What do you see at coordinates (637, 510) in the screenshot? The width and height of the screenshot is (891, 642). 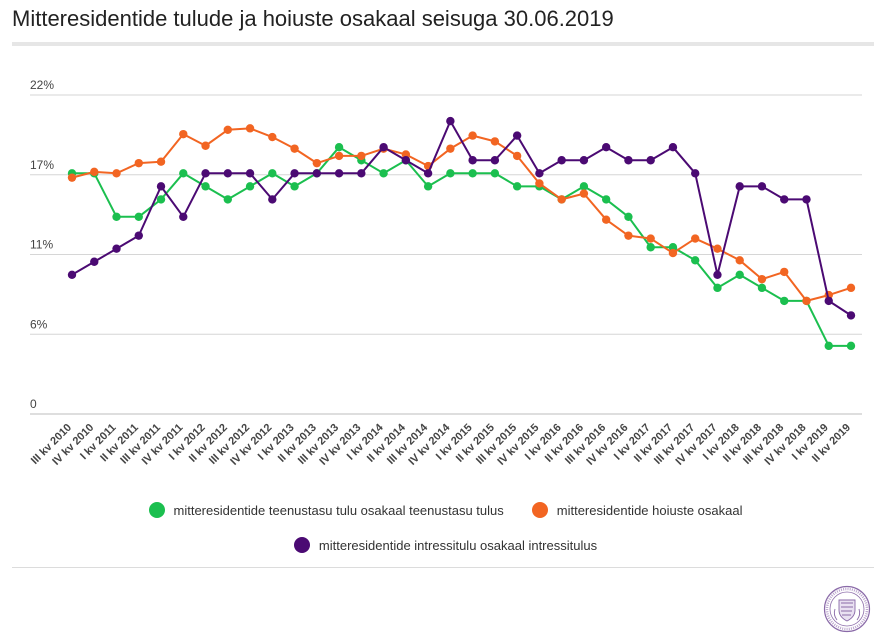 I see `legend-item-hoiused: mitteresidentide hoiuste osakaal` at bounding box center [637, 510].